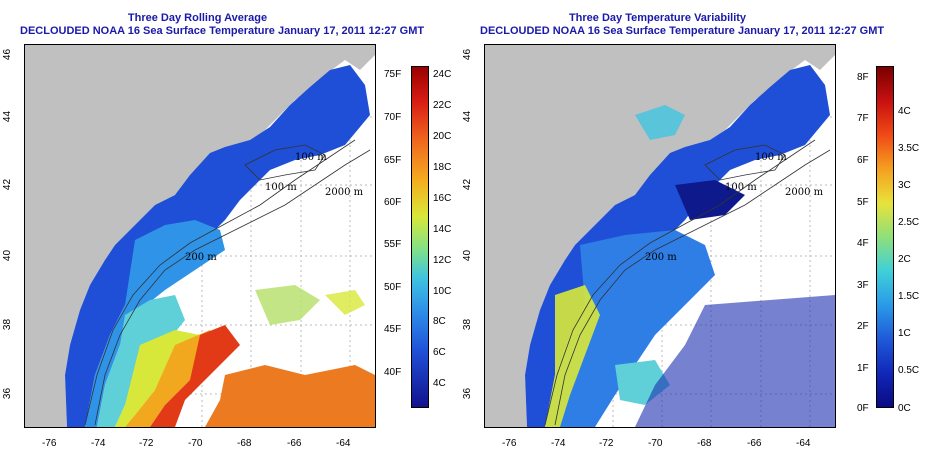 This screenshot has width=950, height=475. What do you see at coordinates (244, 443) in the screenshot?
I see `left-xtick-68: -68` at bounding box center [244, 443].